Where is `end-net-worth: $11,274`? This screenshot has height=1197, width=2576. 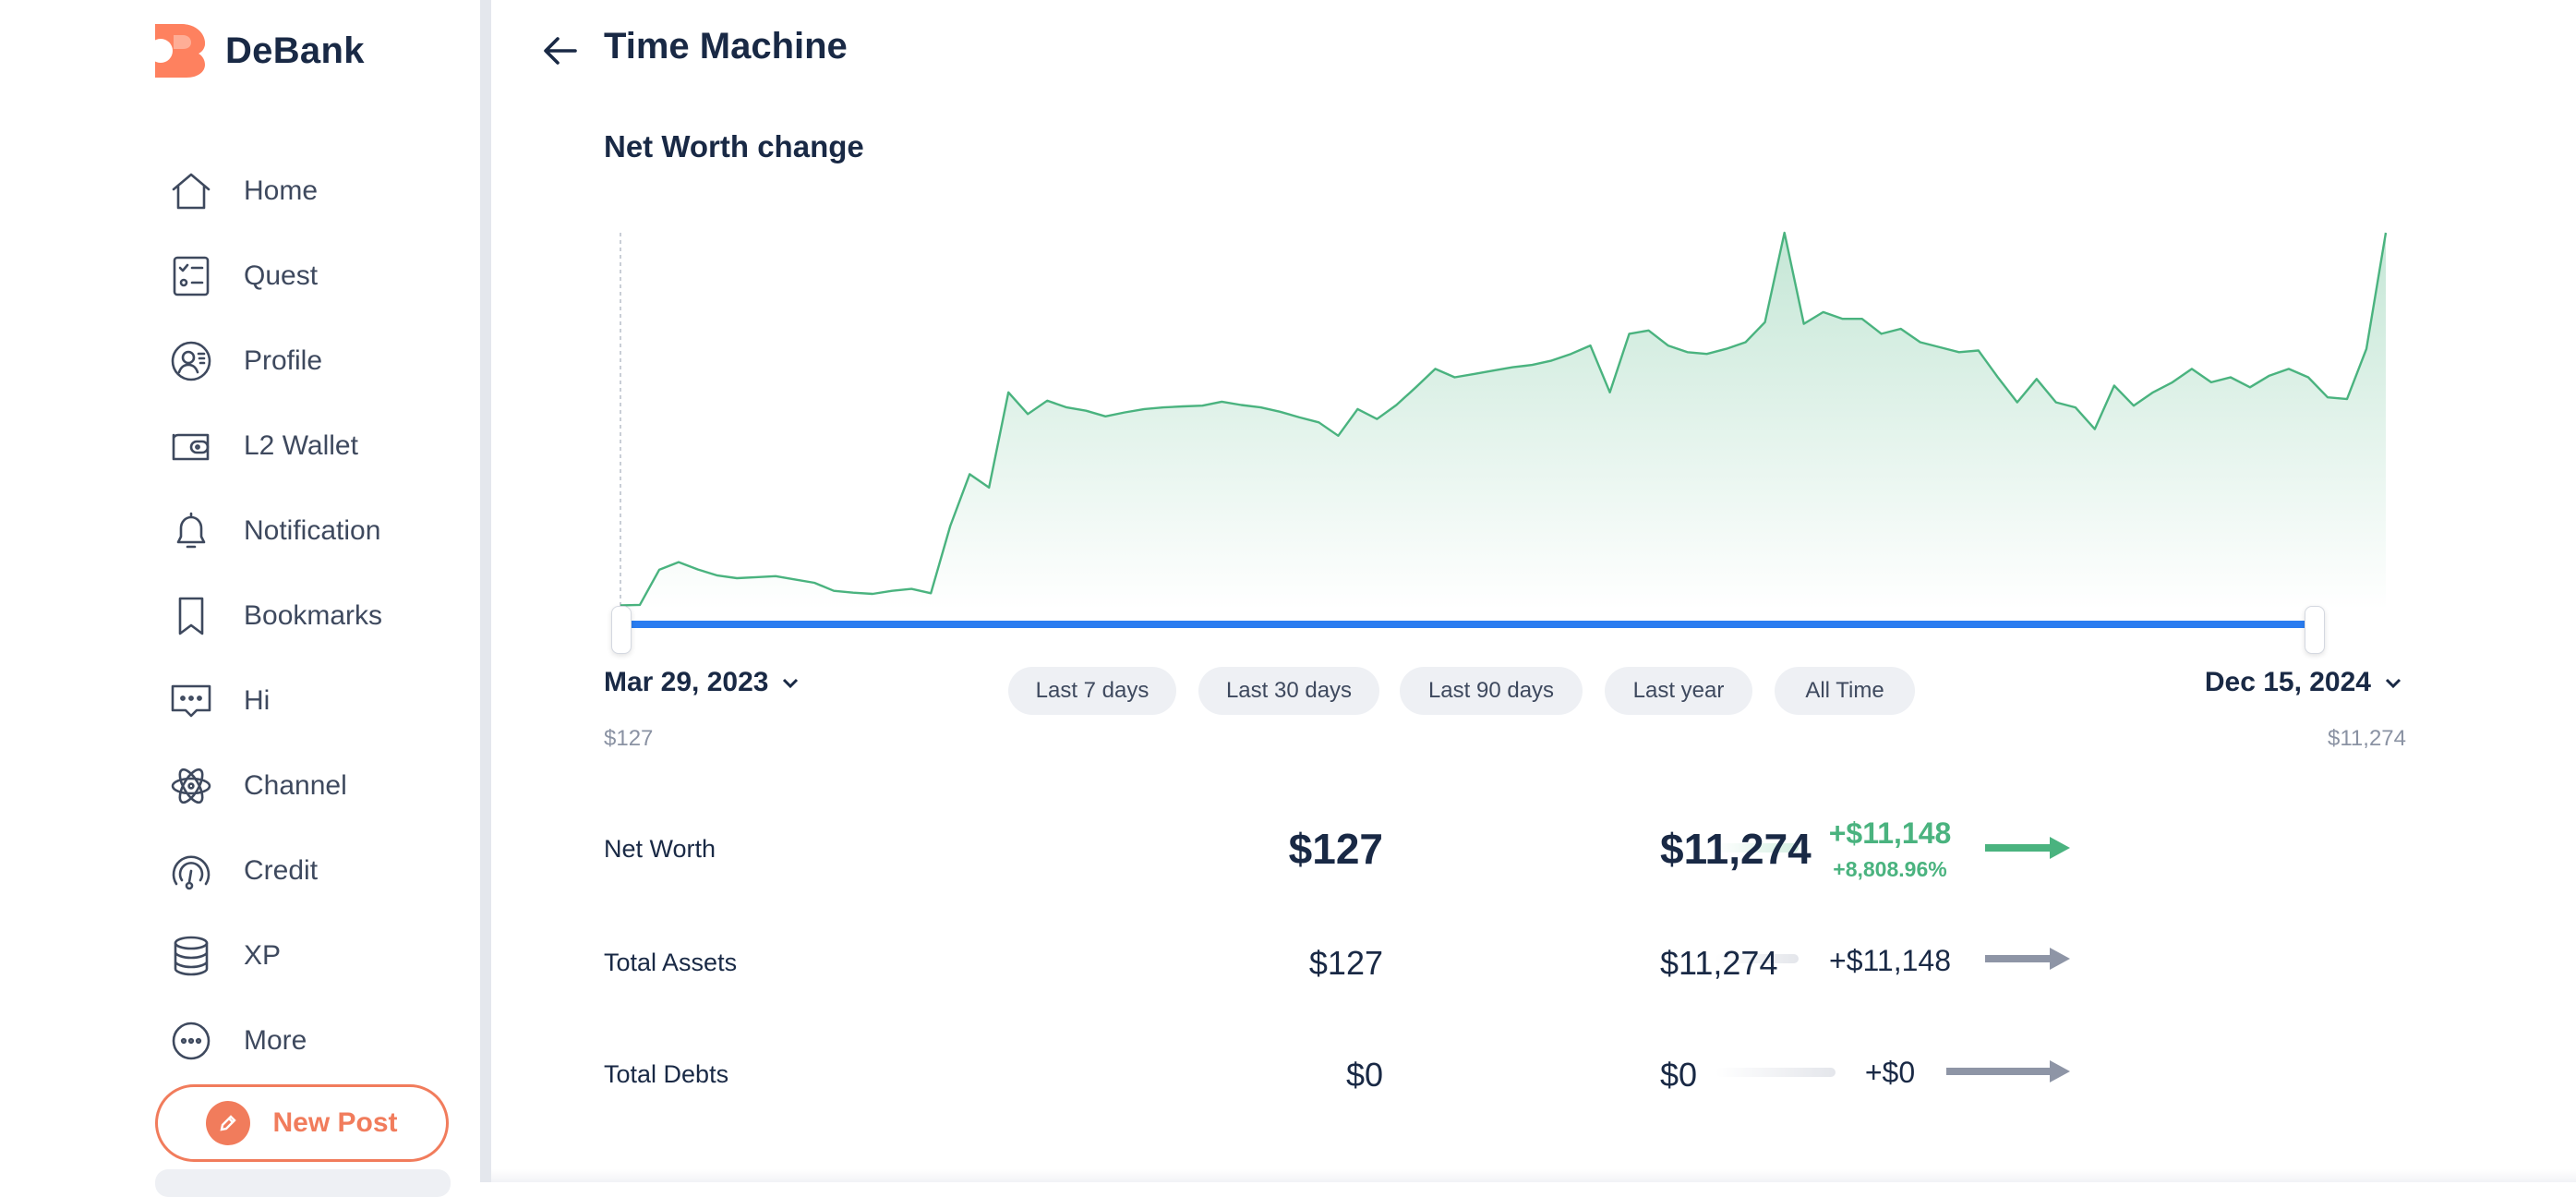
end-net-worth: $11,274 is located at coordinates (2367, 738).